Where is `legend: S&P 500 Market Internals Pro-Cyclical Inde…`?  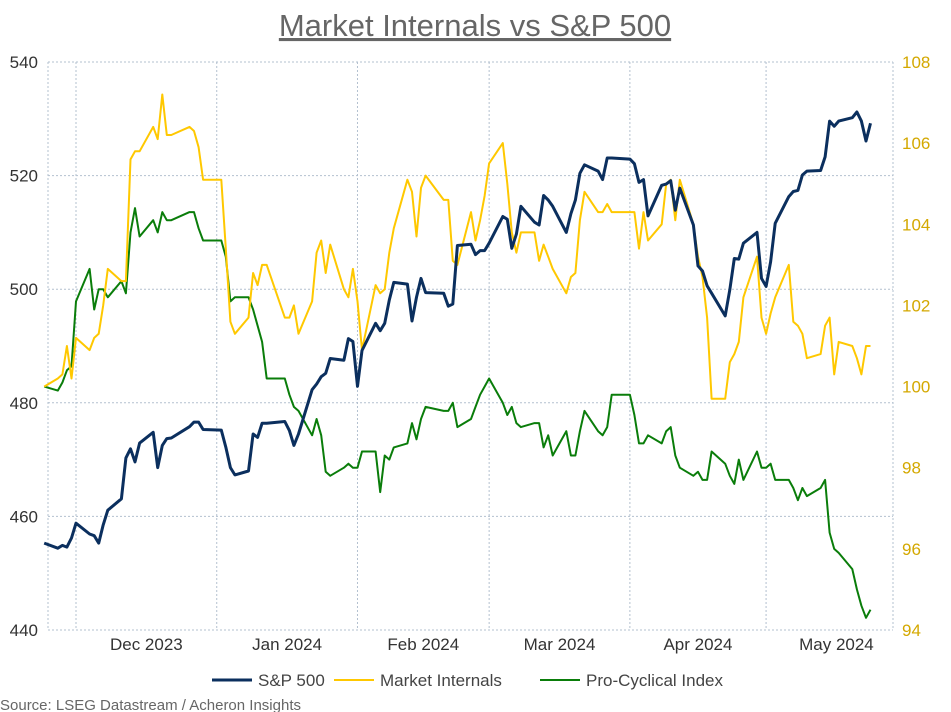 legend: S&P 500 Market Internals Pro-Cyclical Inde… is located at coordinates (467, 680).